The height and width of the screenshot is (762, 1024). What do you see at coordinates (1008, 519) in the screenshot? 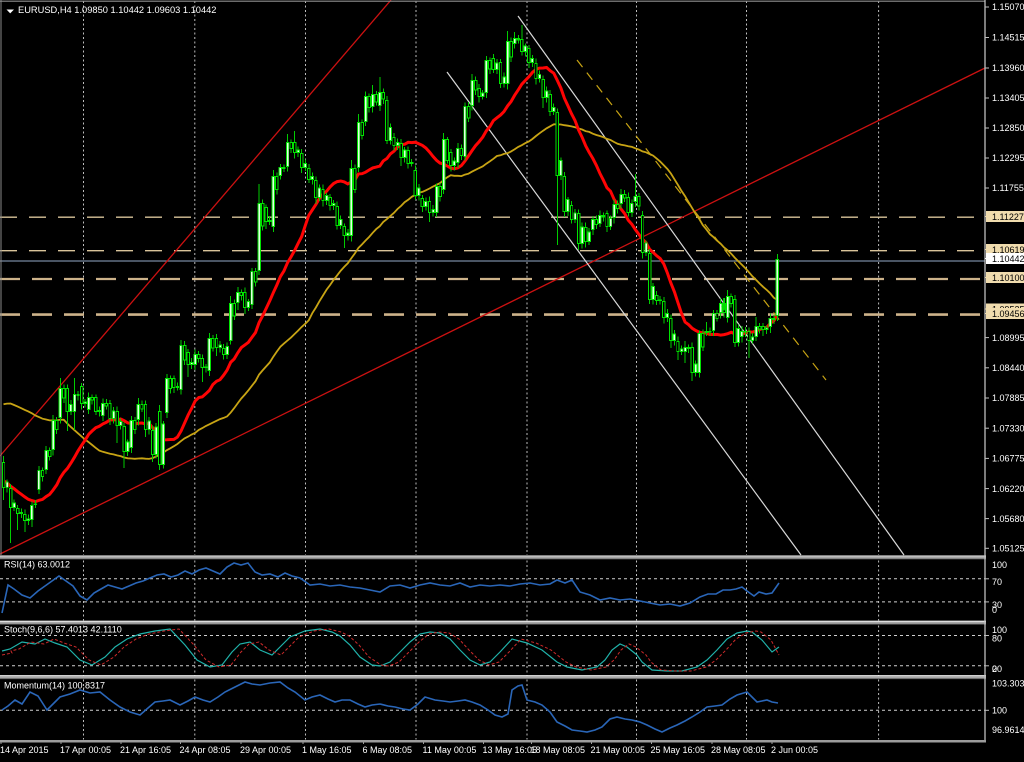
I see `svg-text: 1.05680` at bounding box center [1008, 519].